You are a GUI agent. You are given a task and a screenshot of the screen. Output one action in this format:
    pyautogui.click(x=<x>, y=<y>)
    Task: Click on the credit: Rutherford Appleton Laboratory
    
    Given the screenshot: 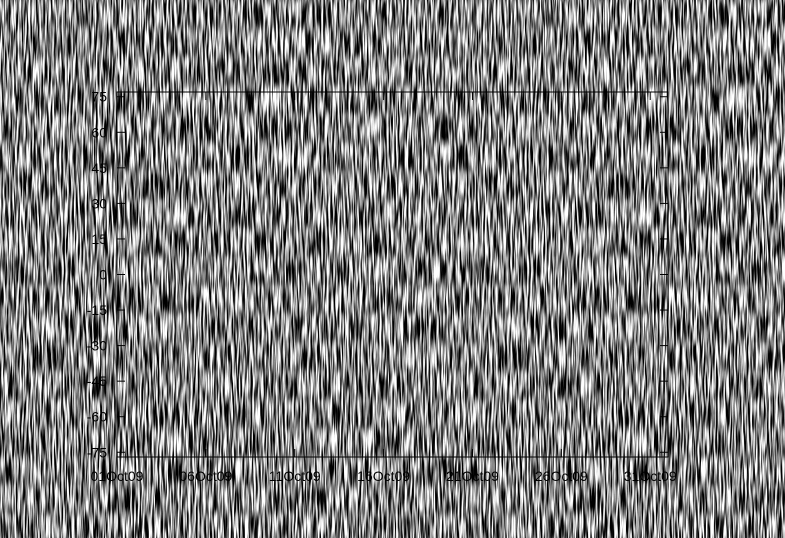 What is the action you would take?
    pyautogui.click(x=606, y=497)
    